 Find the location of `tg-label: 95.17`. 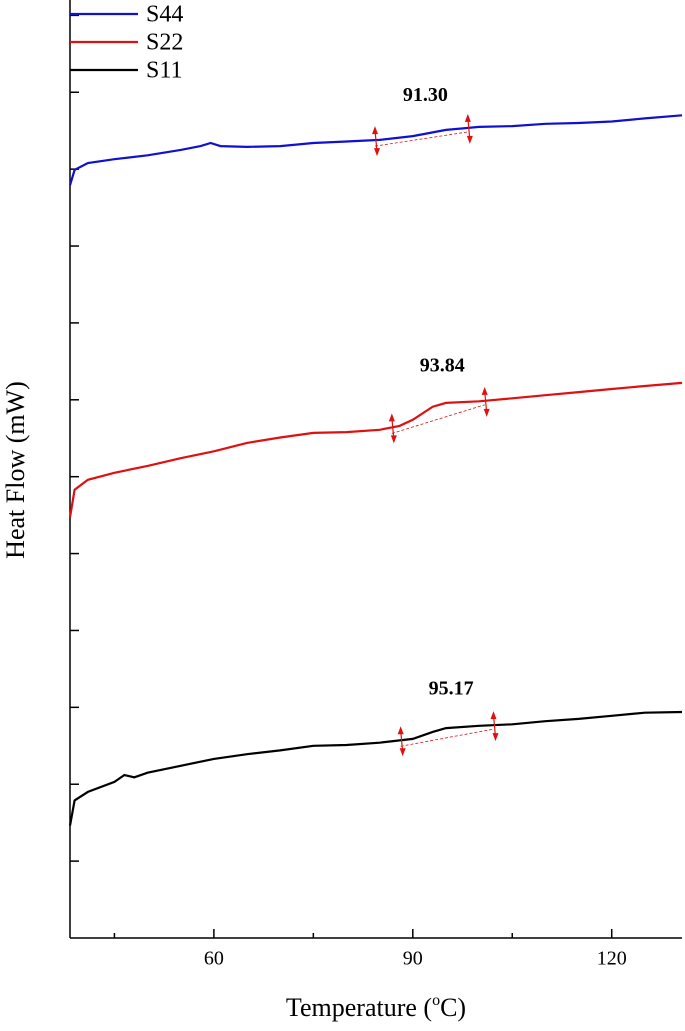

tg-label: 95.17 is located at coordinates (451, 689).